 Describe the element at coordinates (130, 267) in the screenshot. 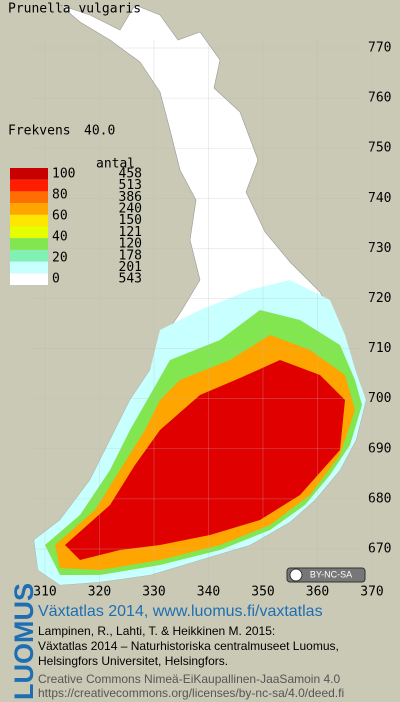

I see `legend-count: 201` at that location.